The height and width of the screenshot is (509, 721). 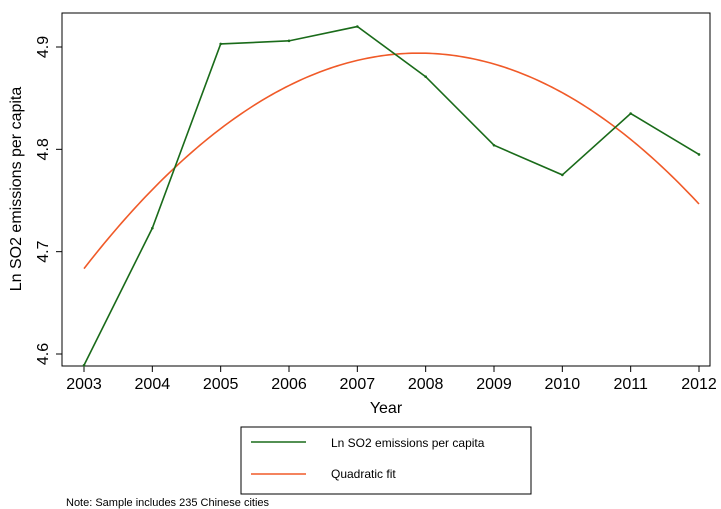 I want to click on x-tick-label: 2010, so click(x=563, y=384).